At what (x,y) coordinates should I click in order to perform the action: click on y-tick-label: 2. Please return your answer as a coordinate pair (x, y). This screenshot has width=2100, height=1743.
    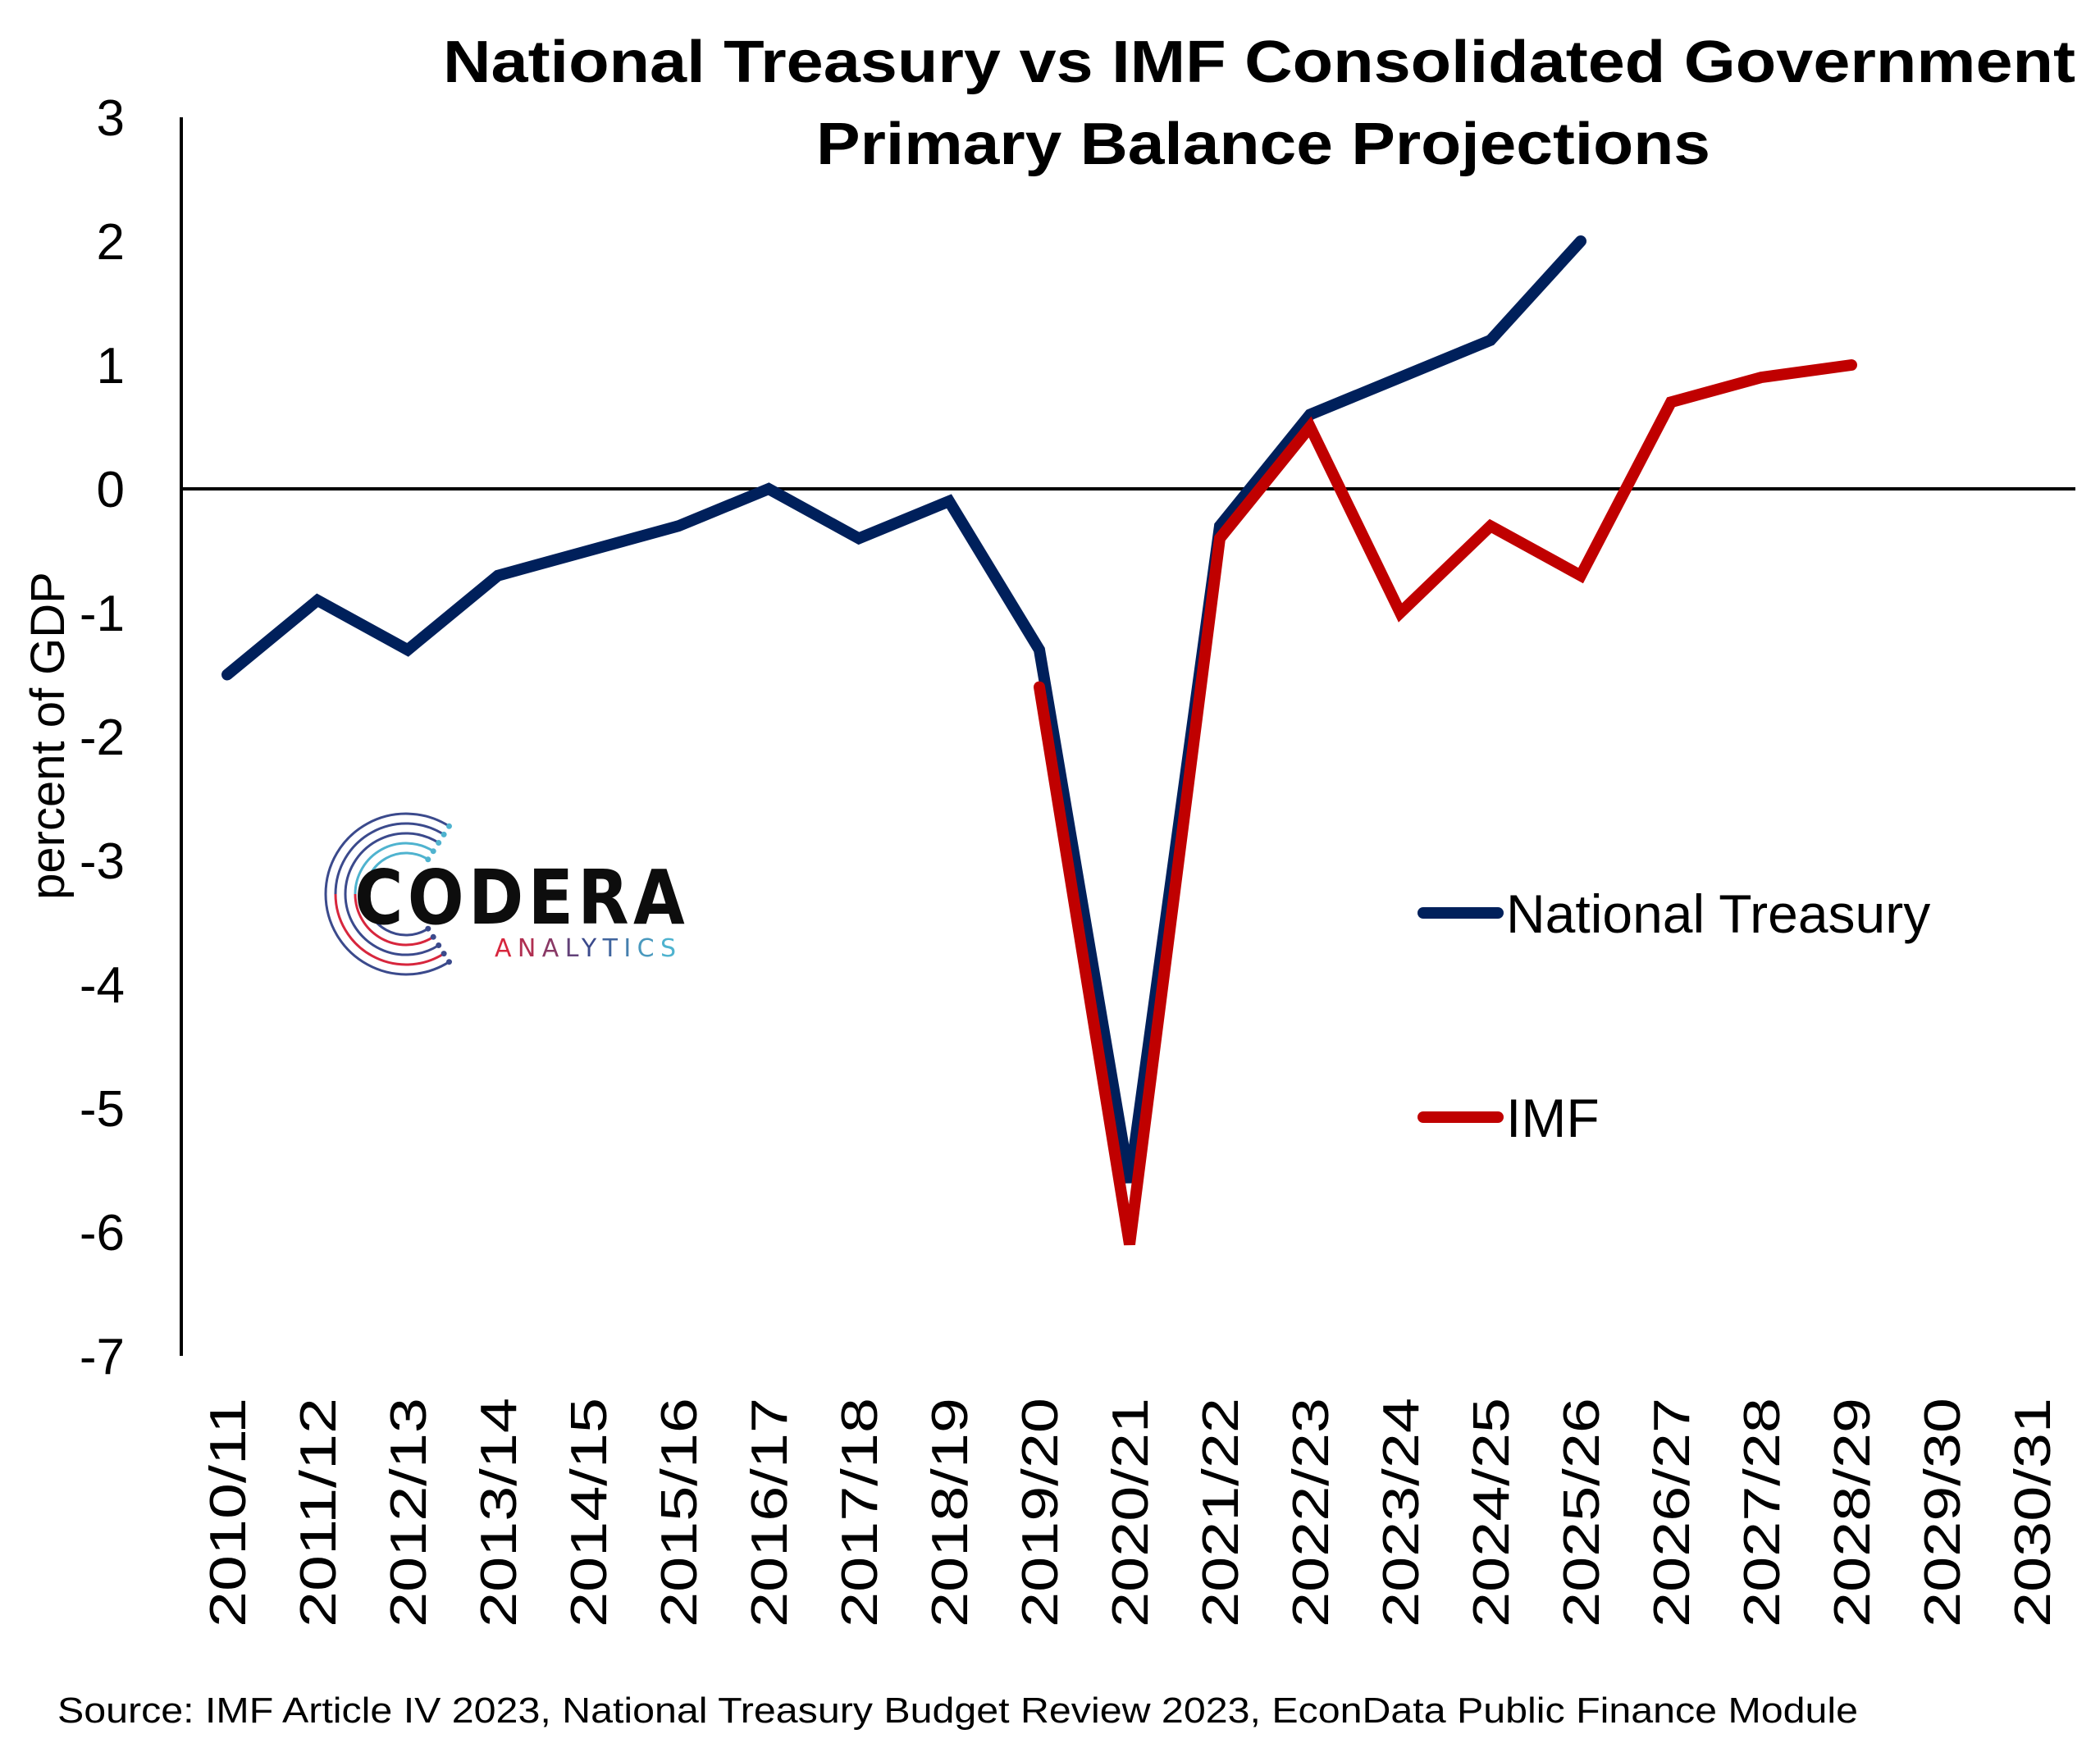
    Looking at the image, I should click on (111, 243).